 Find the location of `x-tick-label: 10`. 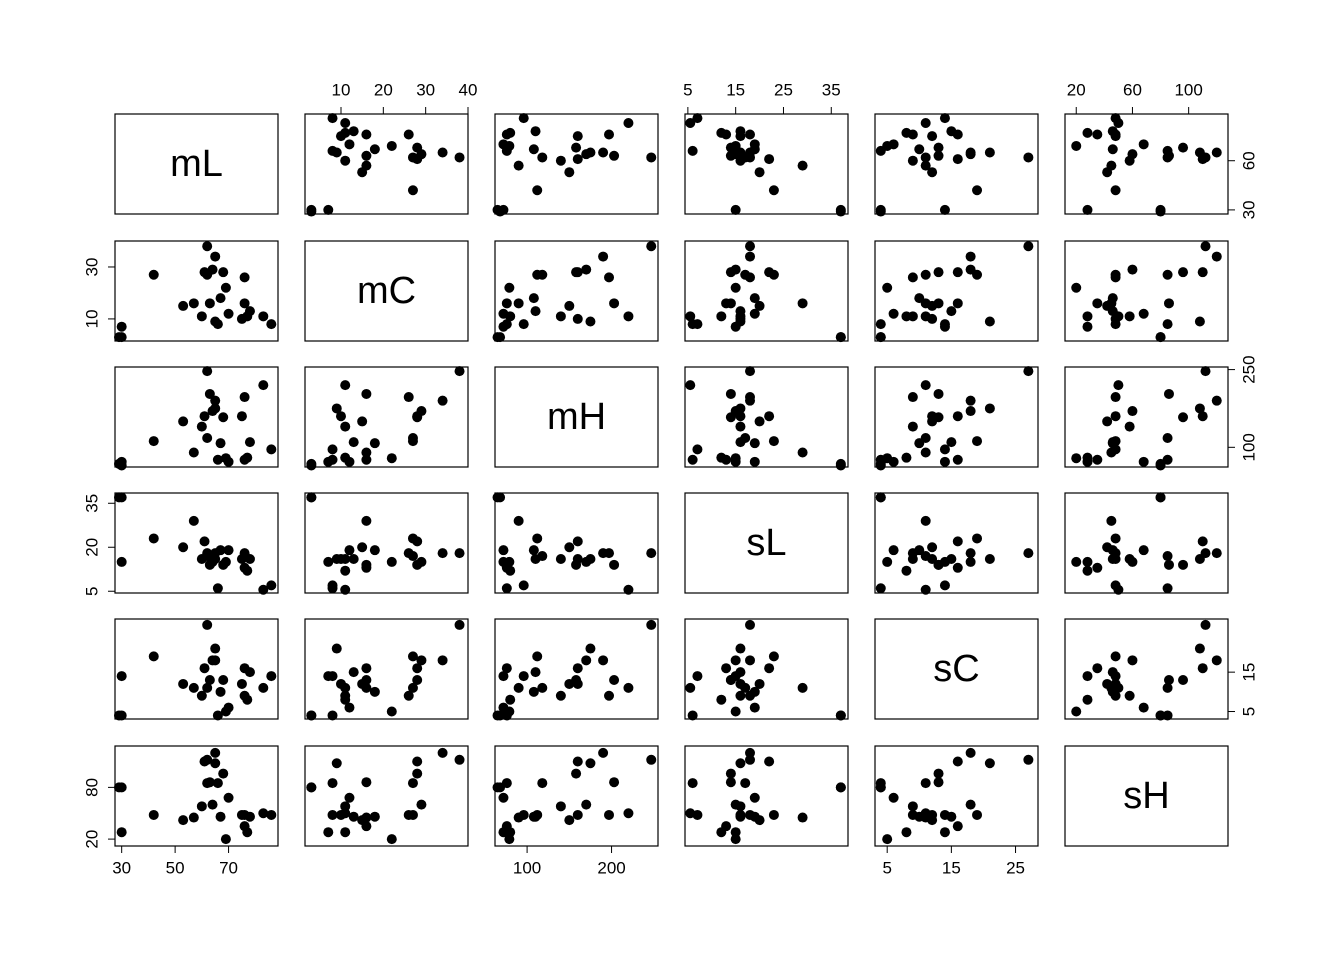

x-tick-label: 10 is located at coordinates (341, 89).